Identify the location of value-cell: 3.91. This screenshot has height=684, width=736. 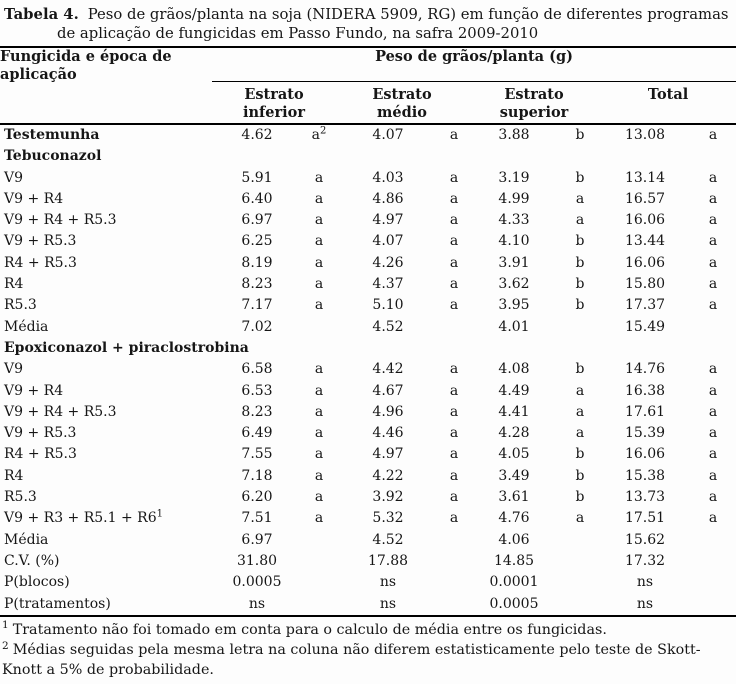
(514, 262).